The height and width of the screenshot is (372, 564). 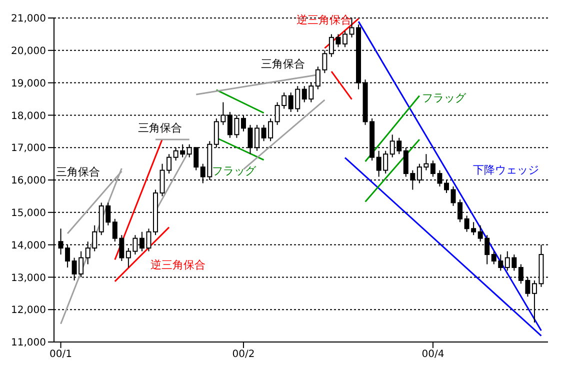 What do you see at coordinates (28, 343) in the screenshot?
I see `y-tick-label: 11,000` at bounding box center [28, 343].